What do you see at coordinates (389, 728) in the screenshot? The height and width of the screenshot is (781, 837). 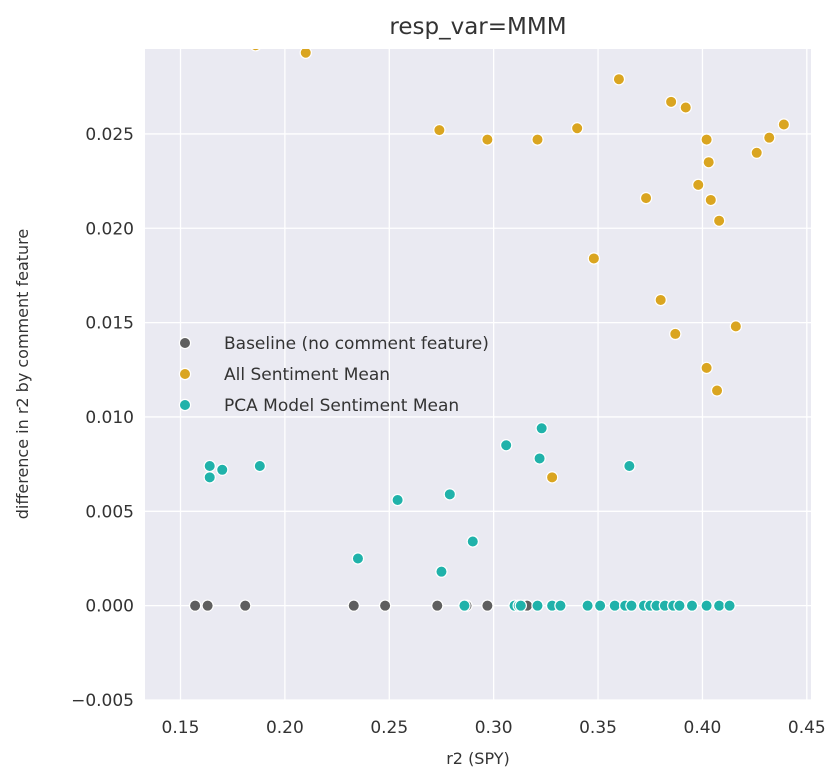 I see `x-tick-label: 0.25` at bounding box center [389, 728].